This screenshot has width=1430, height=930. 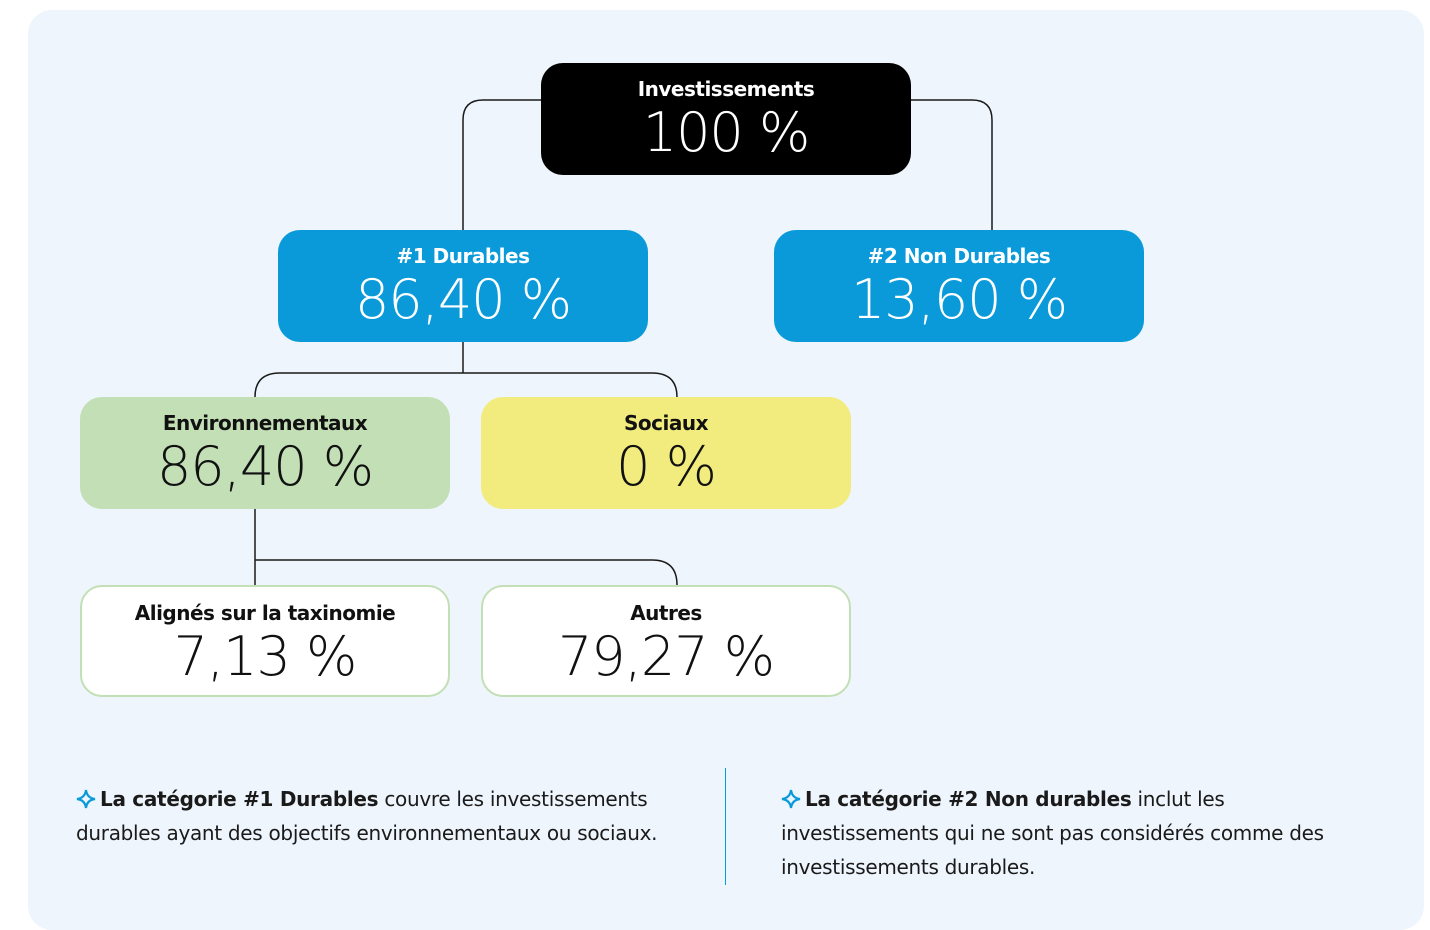 I want to click on node-box: Autres 79,27 %, so click(x=666, y=641).